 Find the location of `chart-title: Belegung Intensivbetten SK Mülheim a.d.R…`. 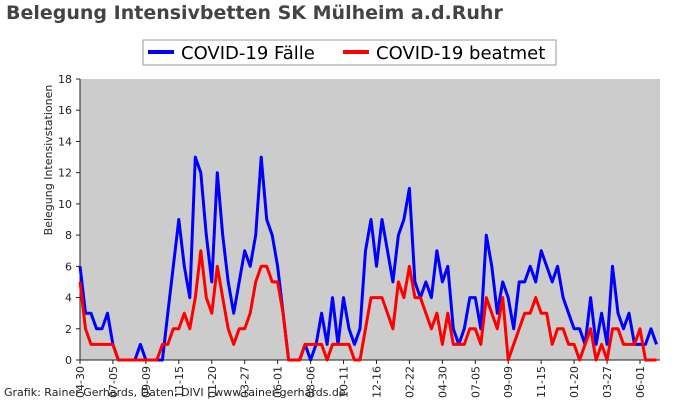

chart-title: Belegung Intensivbetten SK Mülheim a.d.R… is located at coordinates (254, 13).